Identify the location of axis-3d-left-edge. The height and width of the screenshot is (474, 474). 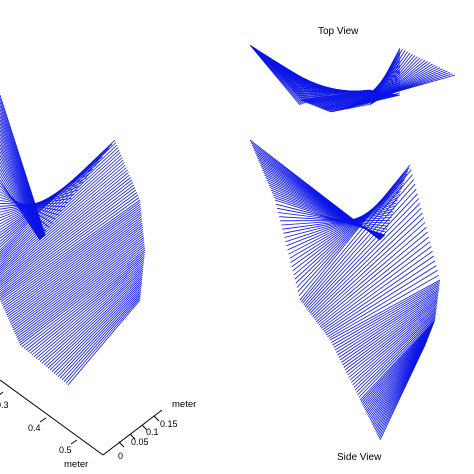
(52, 417).